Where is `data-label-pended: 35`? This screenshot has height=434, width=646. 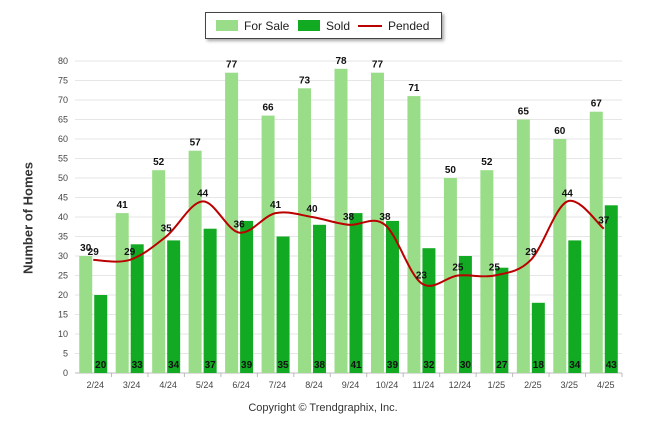 data-label-pended: 35 is located at coordinates (167, 229).